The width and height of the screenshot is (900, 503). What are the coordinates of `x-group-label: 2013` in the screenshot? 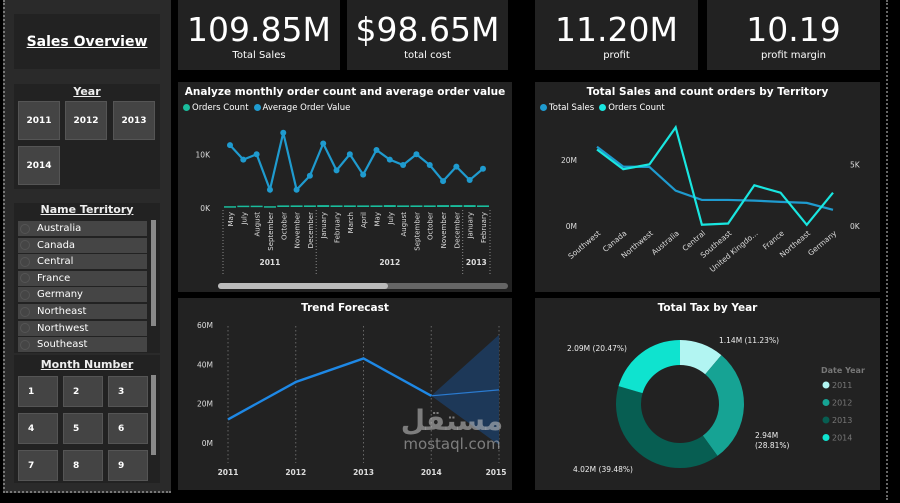 It's located at (476, 262).